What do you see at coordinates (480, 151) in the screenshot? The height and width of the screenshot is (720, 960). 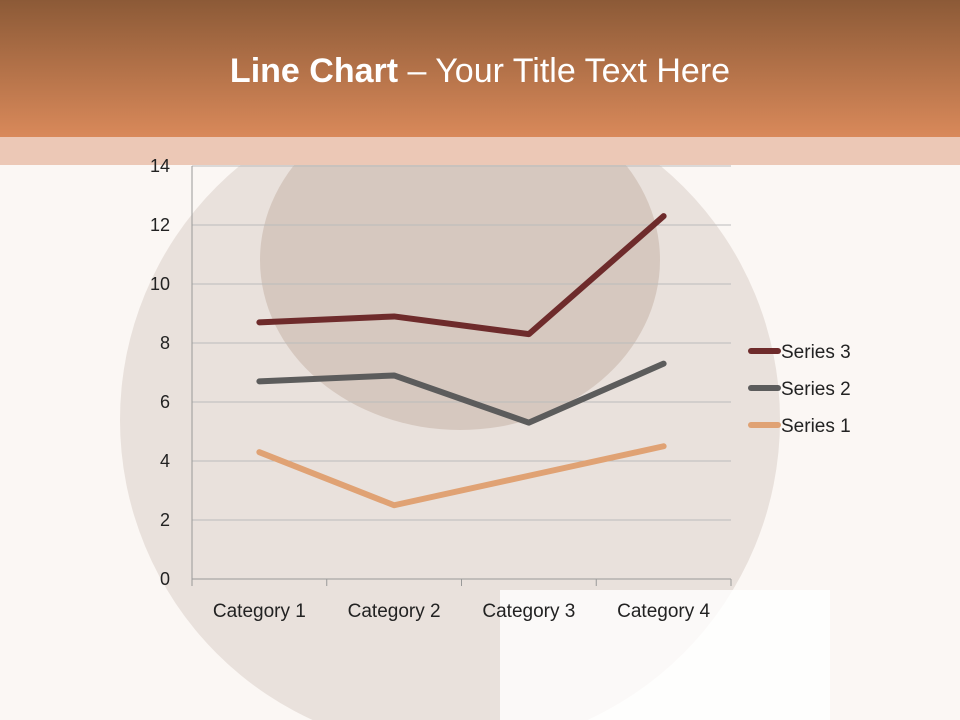 I see `header-band` at bounding box center [480, 151].